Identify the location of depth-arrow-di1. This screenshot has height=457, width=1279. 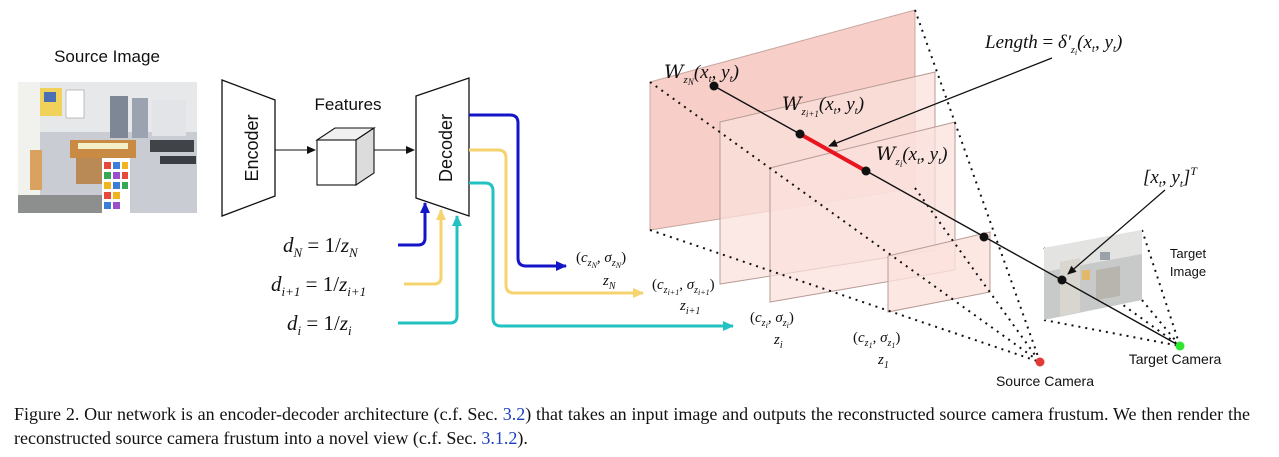
(425, 247).